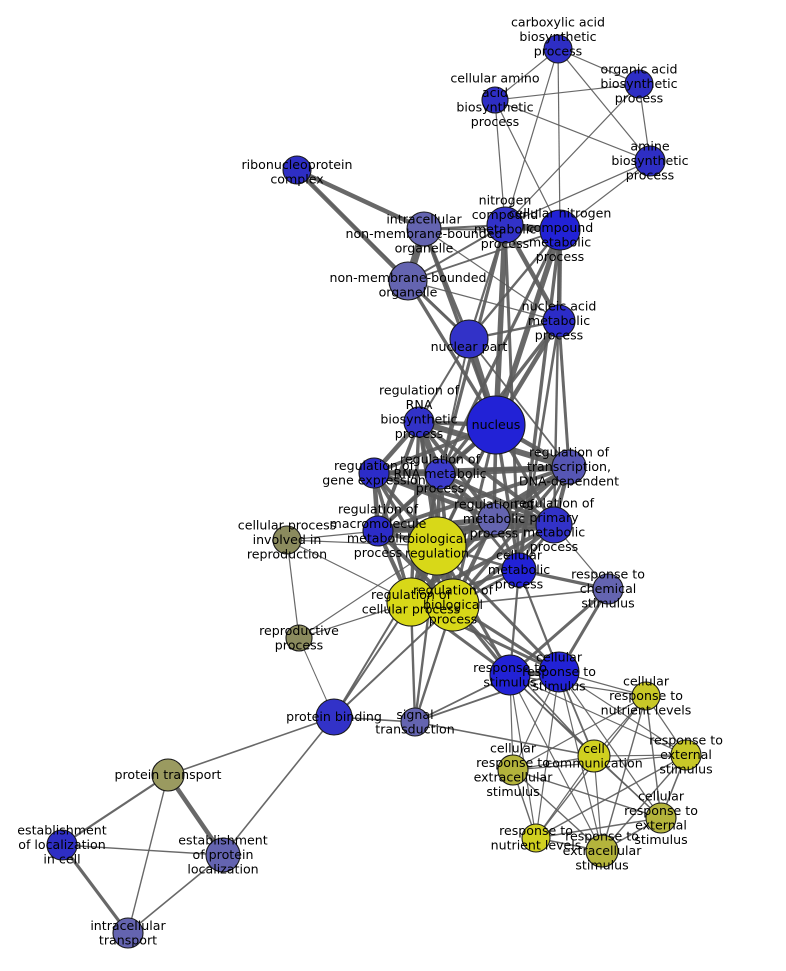 Image resolution: width=786 pixels, height=971 pixels. What do you see at coordinates (419, 422) in the screenshot?
I see `graph-node-regulation_of_rna_biosynthetic_process` at bounding box center [419, 422].